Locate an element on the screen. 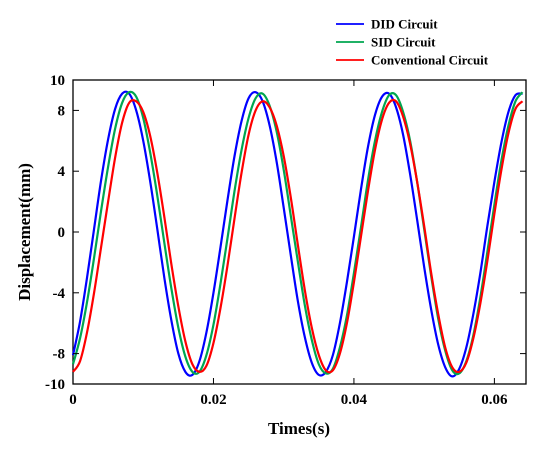 The image size is (550, 454). y-tick-label: -8 is located at coordinates (59, 355).